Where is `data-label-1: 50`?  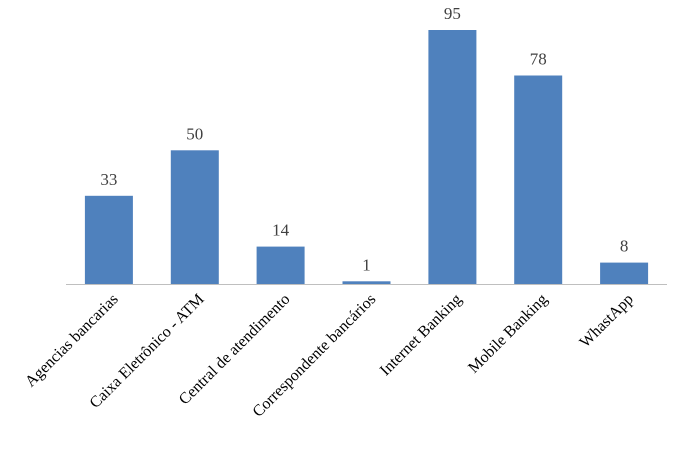
data-label-1: 50 is located at coordinates (194, 133).